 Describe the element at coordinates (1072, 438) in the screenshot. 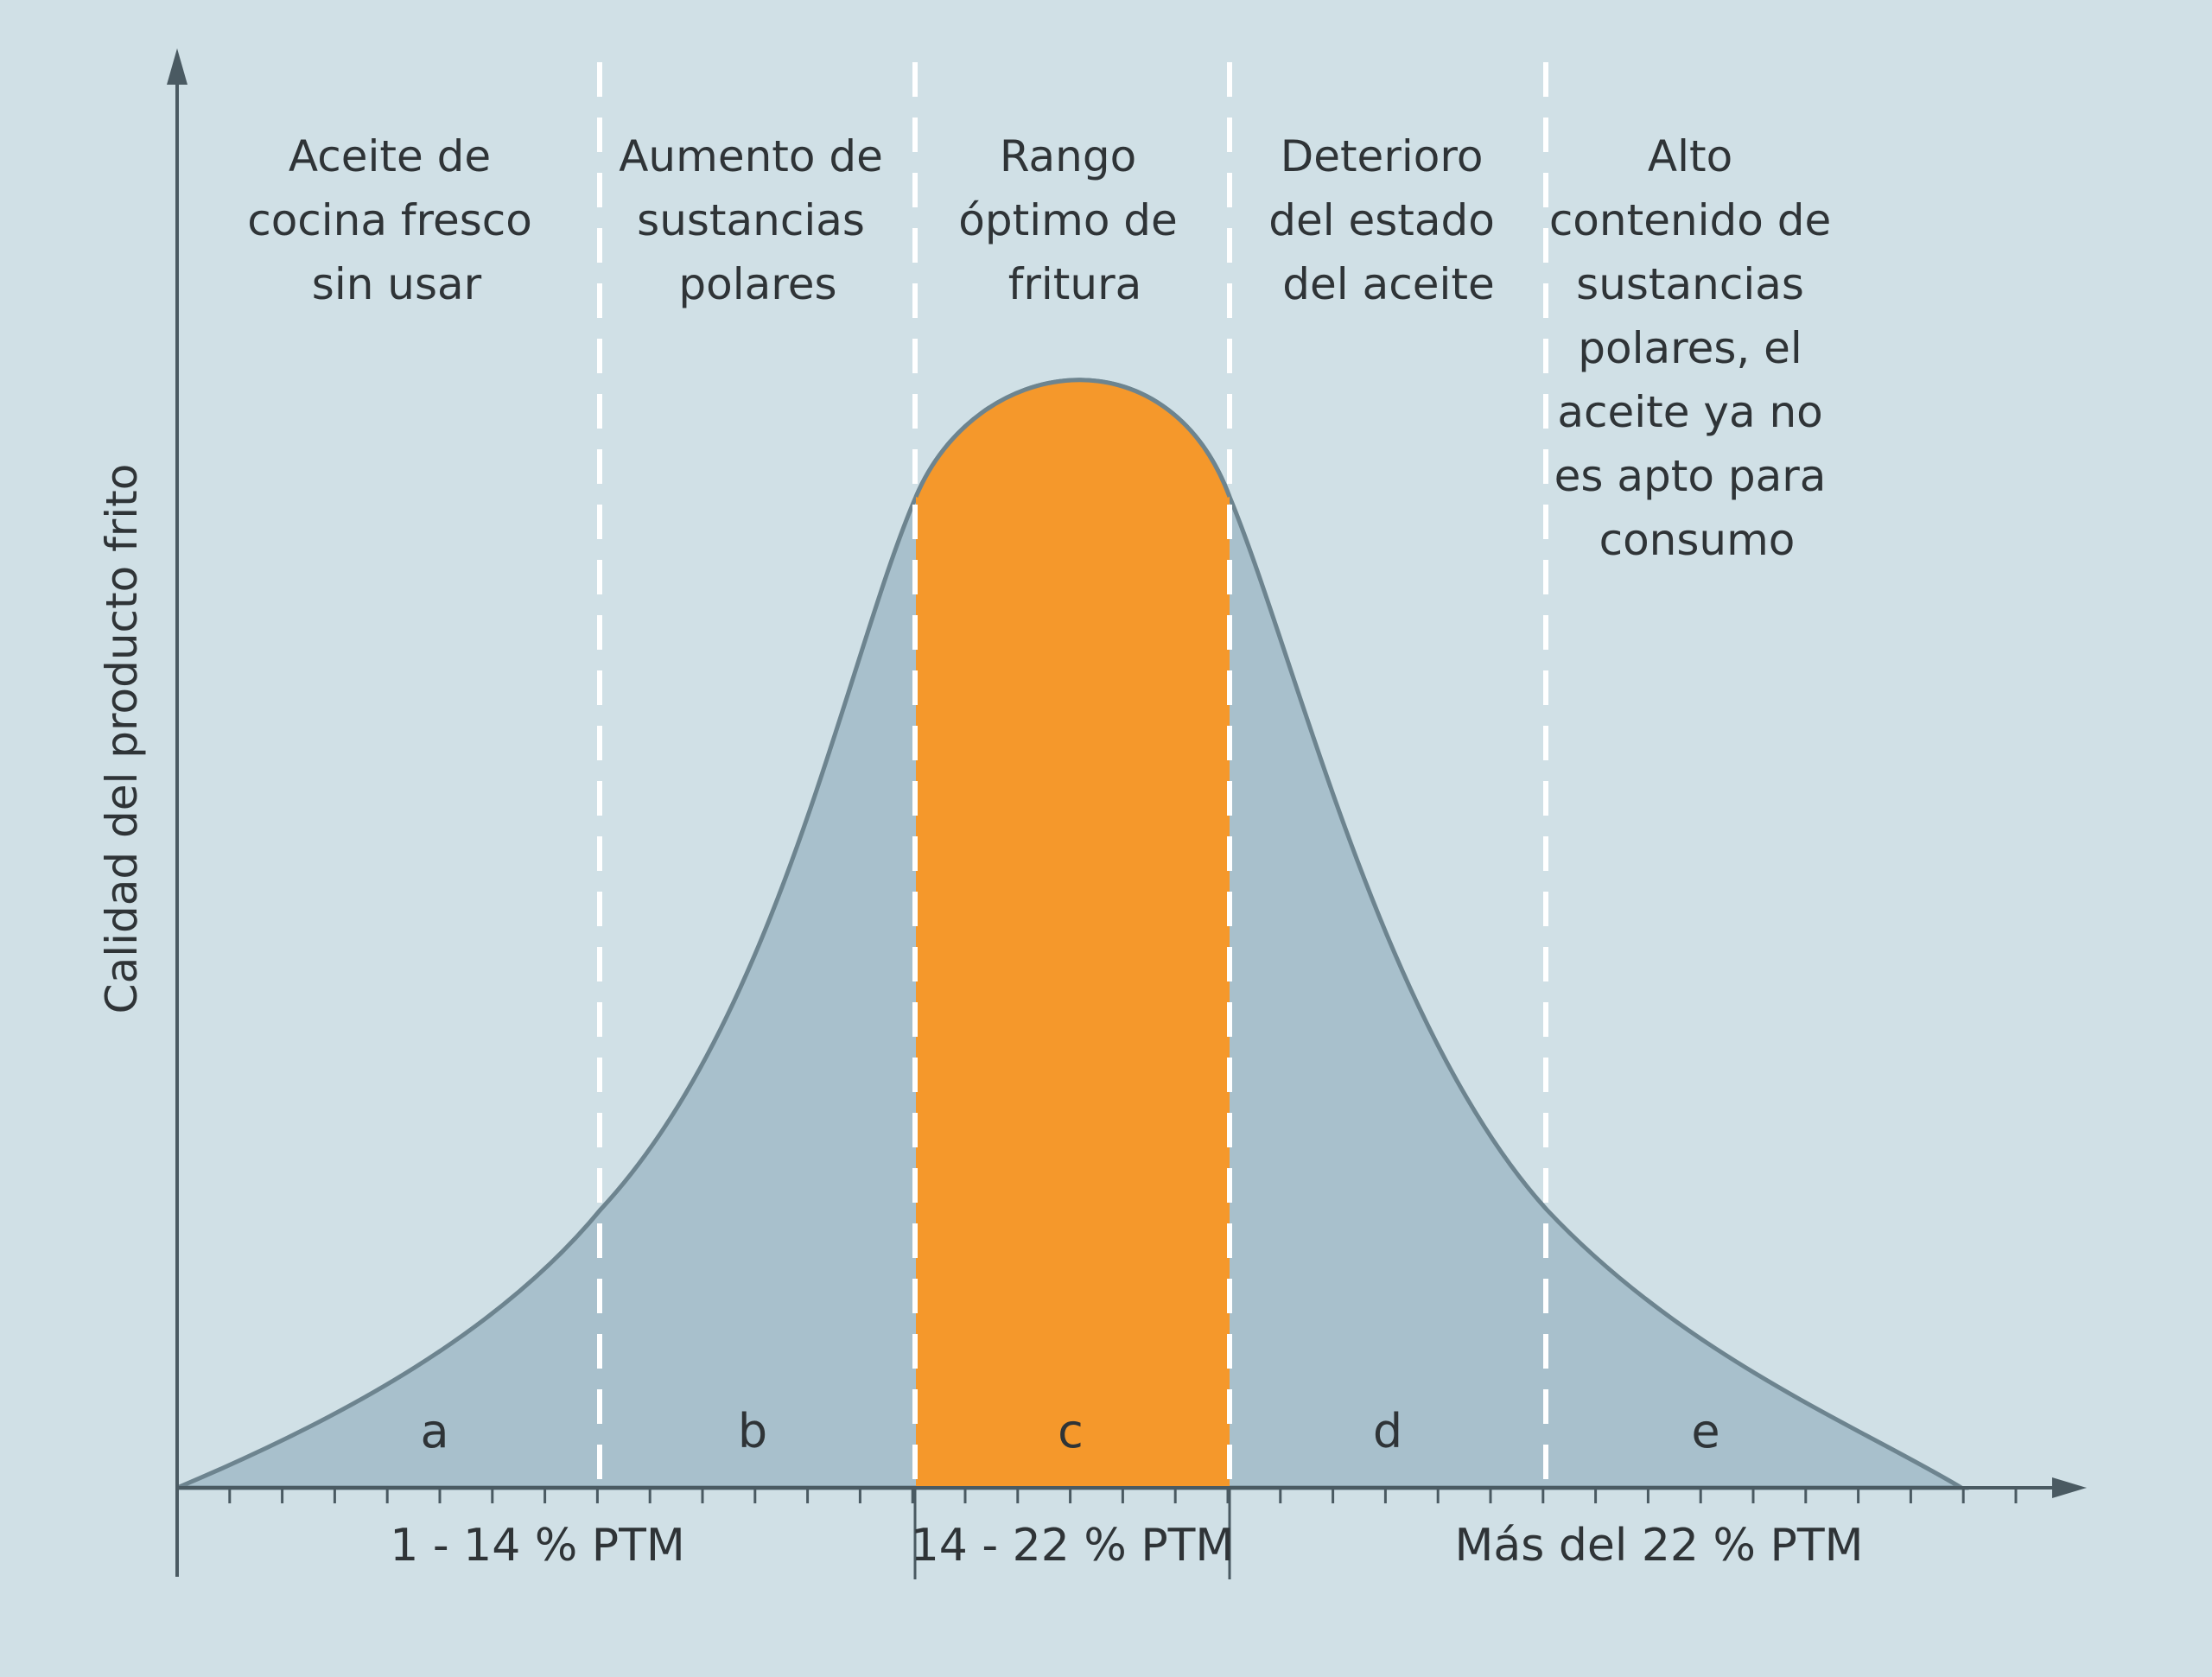

I see `optimal-band-outline` at that location.